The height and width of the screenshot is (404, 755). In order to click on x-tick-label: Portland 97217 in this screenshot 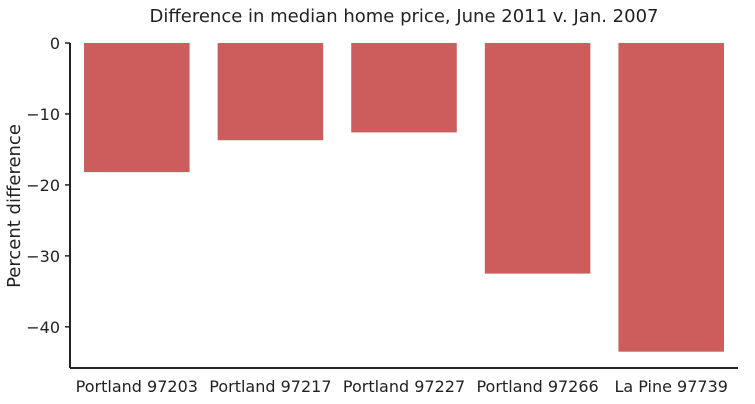, I will do `click(270, 386)`.